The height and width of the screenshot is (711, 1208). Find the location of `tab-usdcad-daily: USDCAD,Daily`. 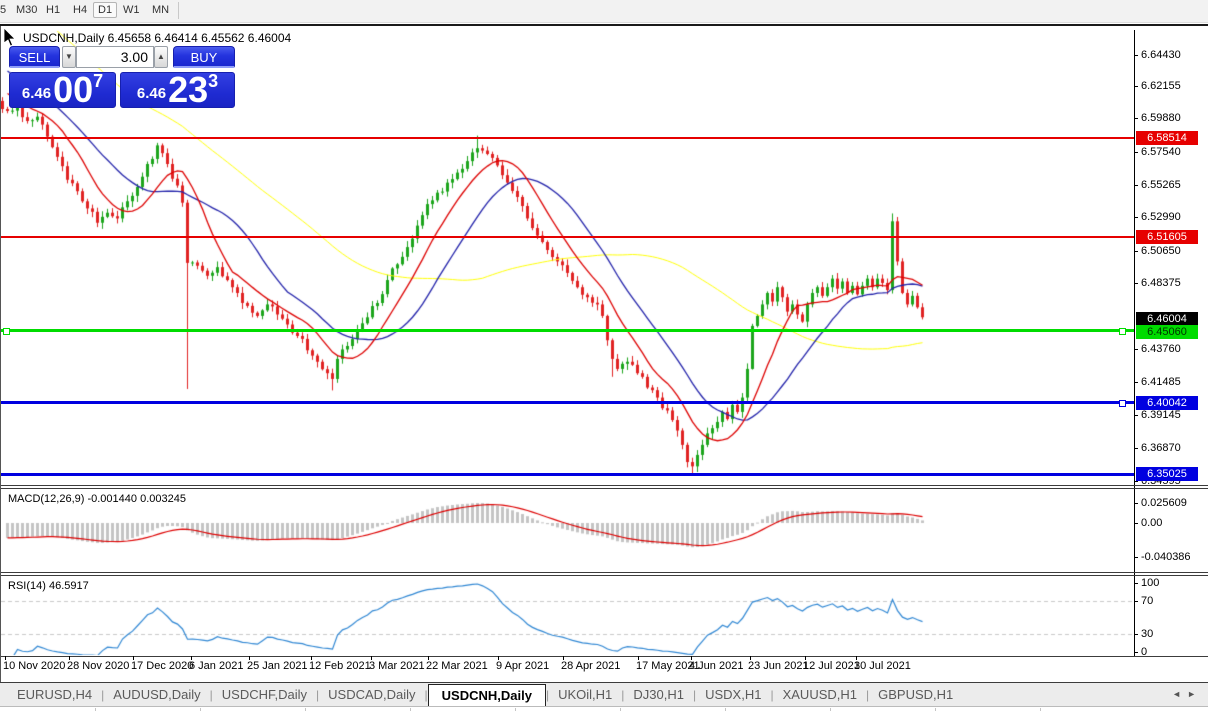

tab-usdcad-daily: USDCAD,Daily is located at coordinates (372, 694).